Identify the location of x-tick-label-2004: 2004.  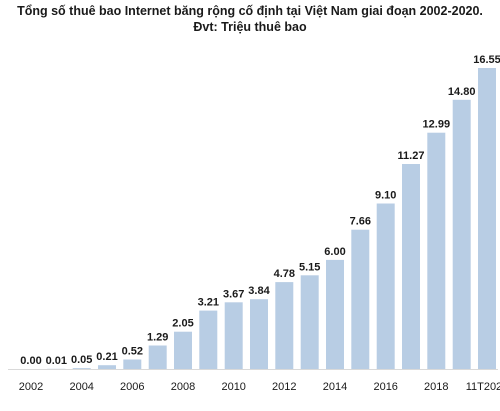
(81, 387).